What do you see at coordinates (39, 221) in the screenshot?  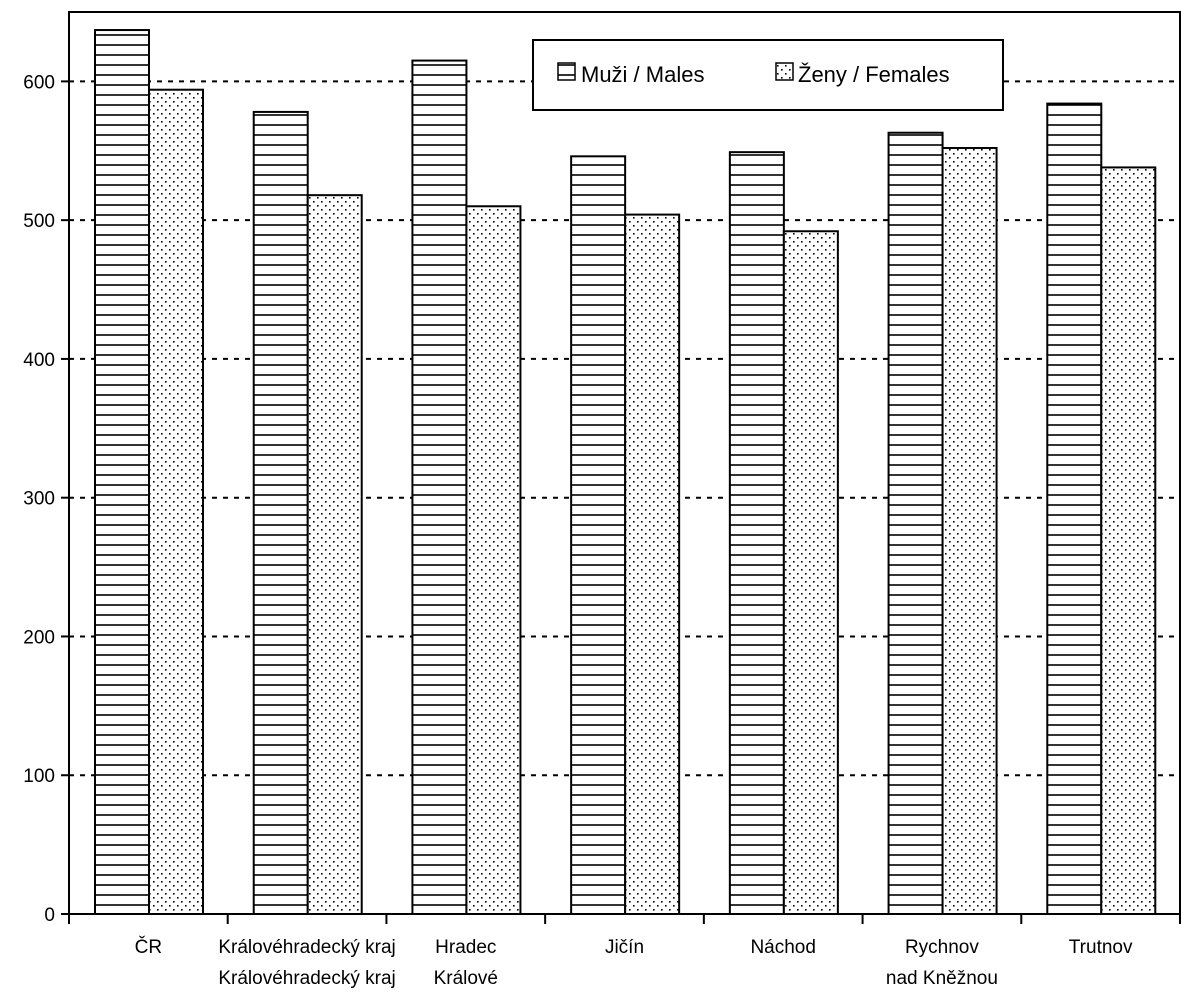 I see `y-tick-label-5: 500` at bounding box center [39, 221].